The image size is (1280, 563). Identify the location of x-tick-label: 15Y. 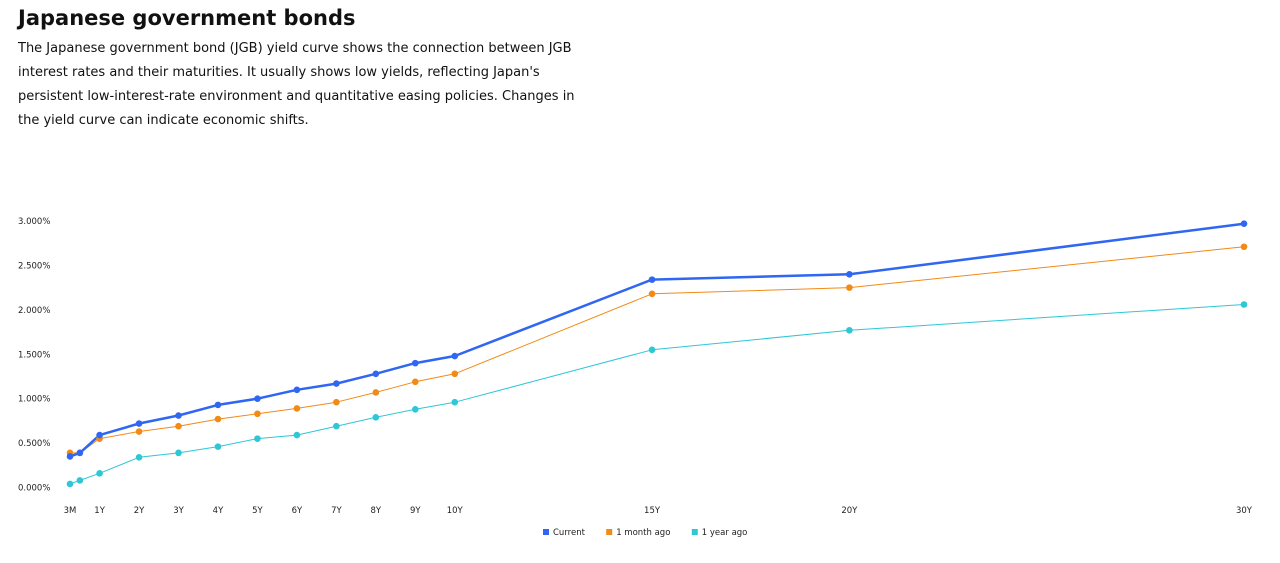
(652, 511).